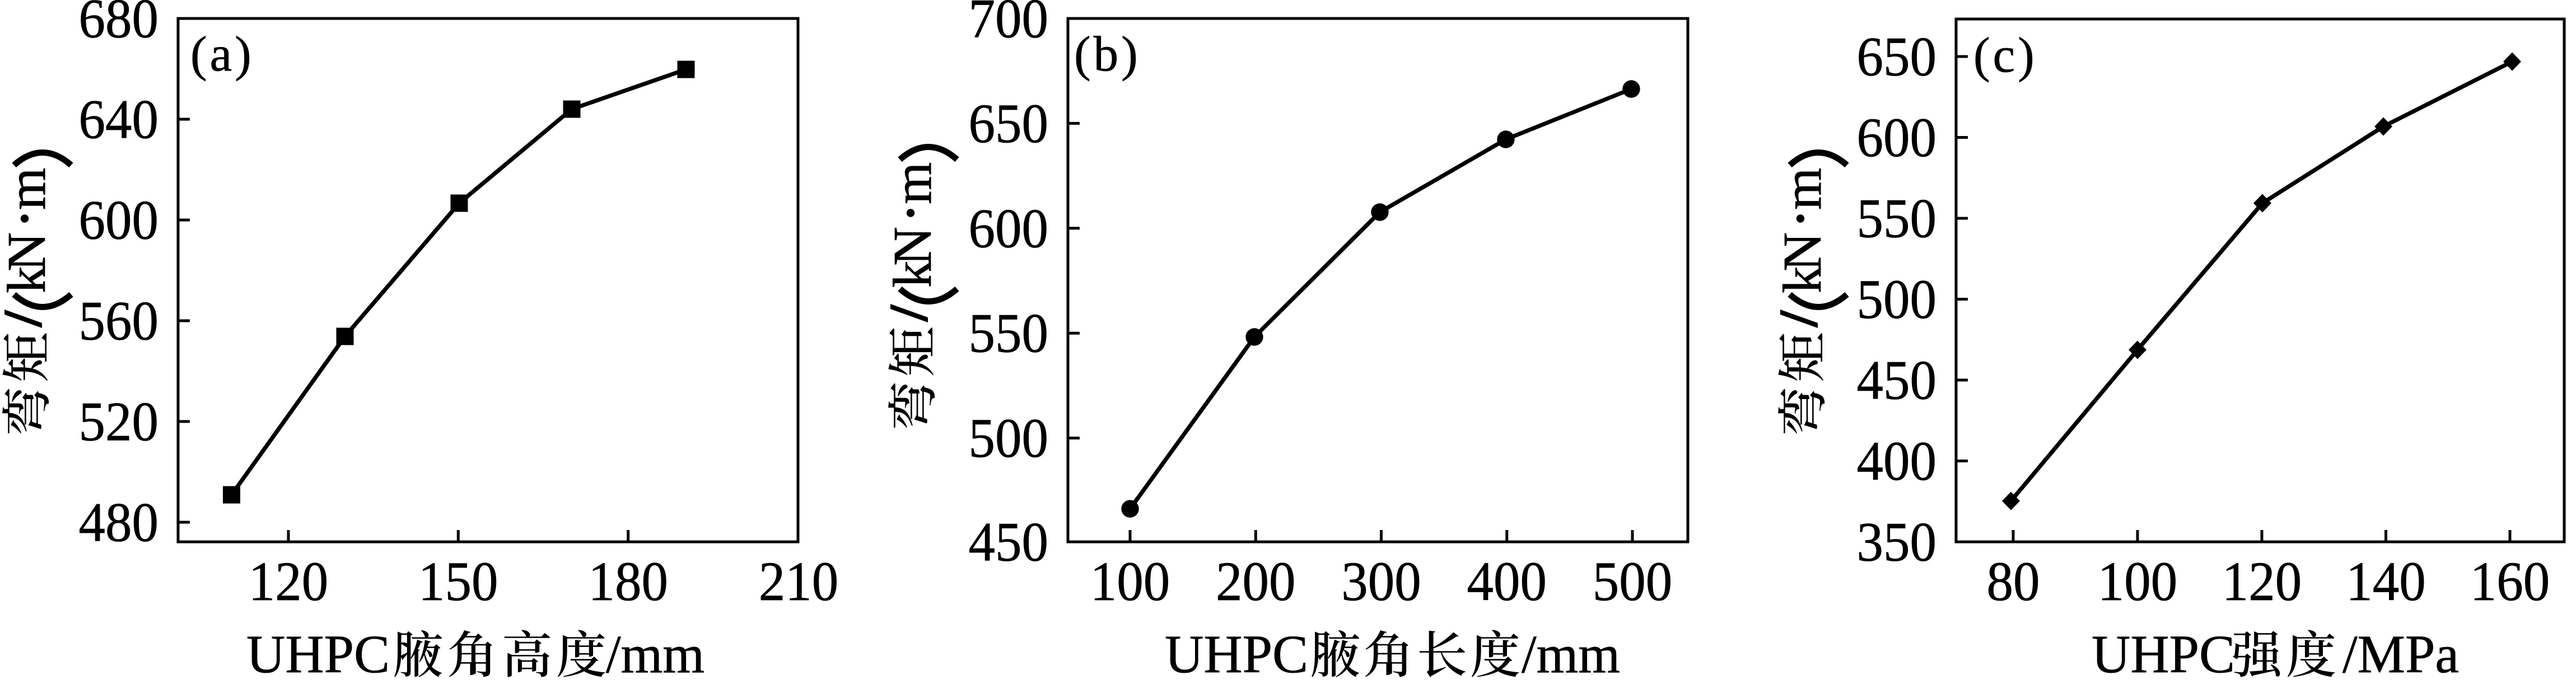  I want to click on svg-text: 300, so click(1381, 582).